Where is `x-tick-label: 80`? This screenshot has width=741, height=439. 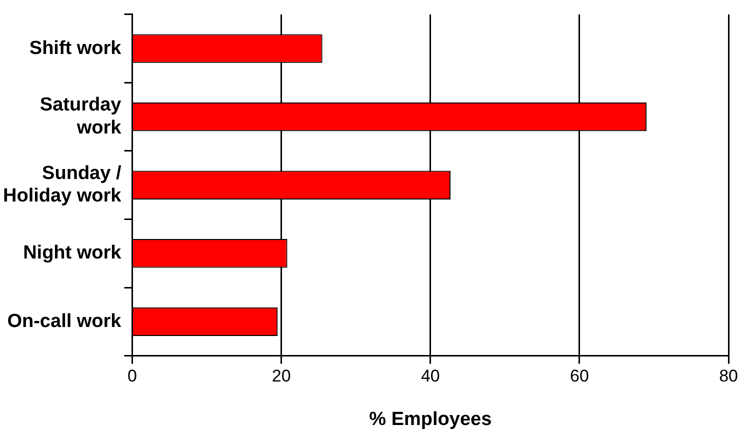
x-tick-label: 80 is located at coordinates (728, 376).